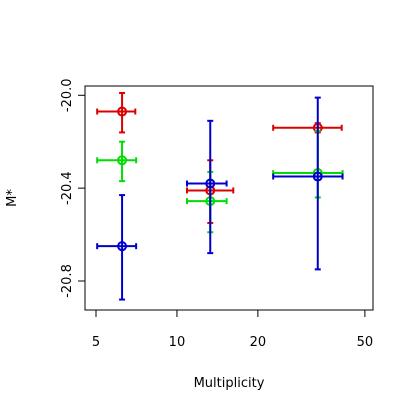  What do you see at coordinates (229, 383) in the screenshot?
I see `x-axis-label: Multiplicity` at bounding box center [229, 383].